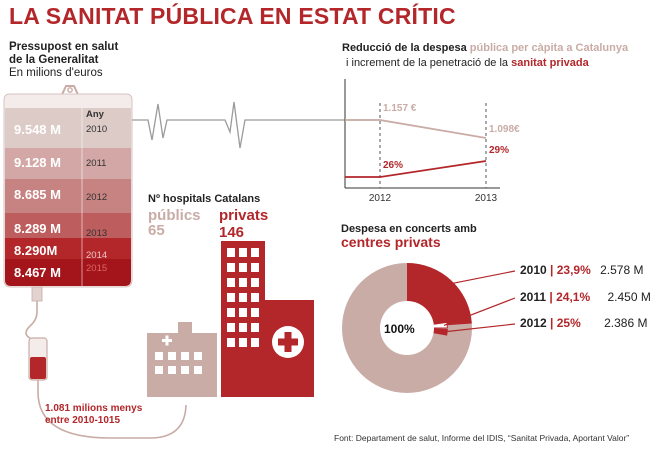 The height and width of the screenshot is (449, 650). Describe the element at coordinates (479, 328) in the screenshot. I see `pie-leader-2012` at that location.